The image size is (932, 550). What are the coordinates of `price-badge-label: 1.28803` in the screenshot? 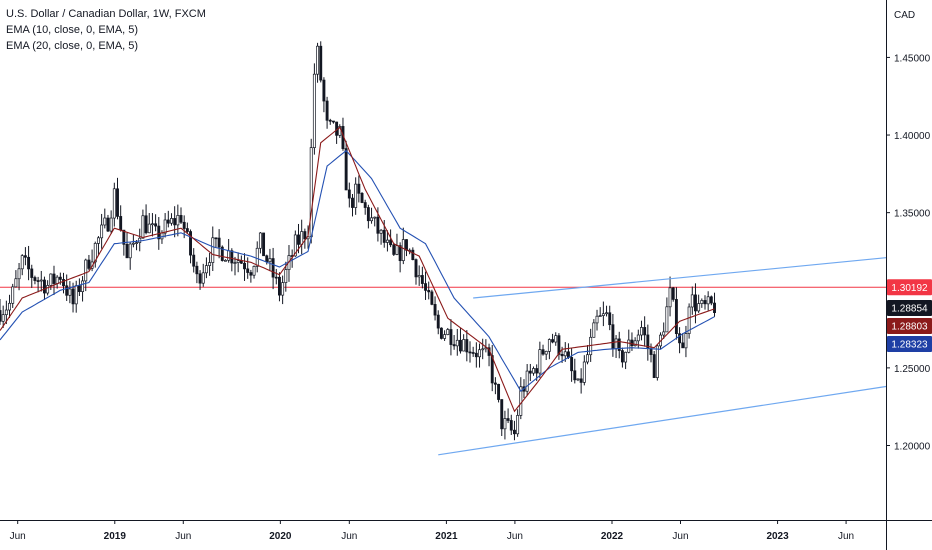 It's located at (909, 327).